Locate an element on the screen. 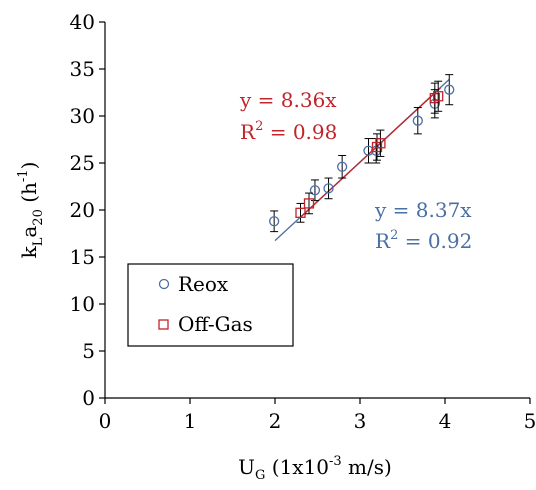 The width and height of the screenshot is (536, 490). x-title-rest: (1x10 is located at coordinates (297, 467).